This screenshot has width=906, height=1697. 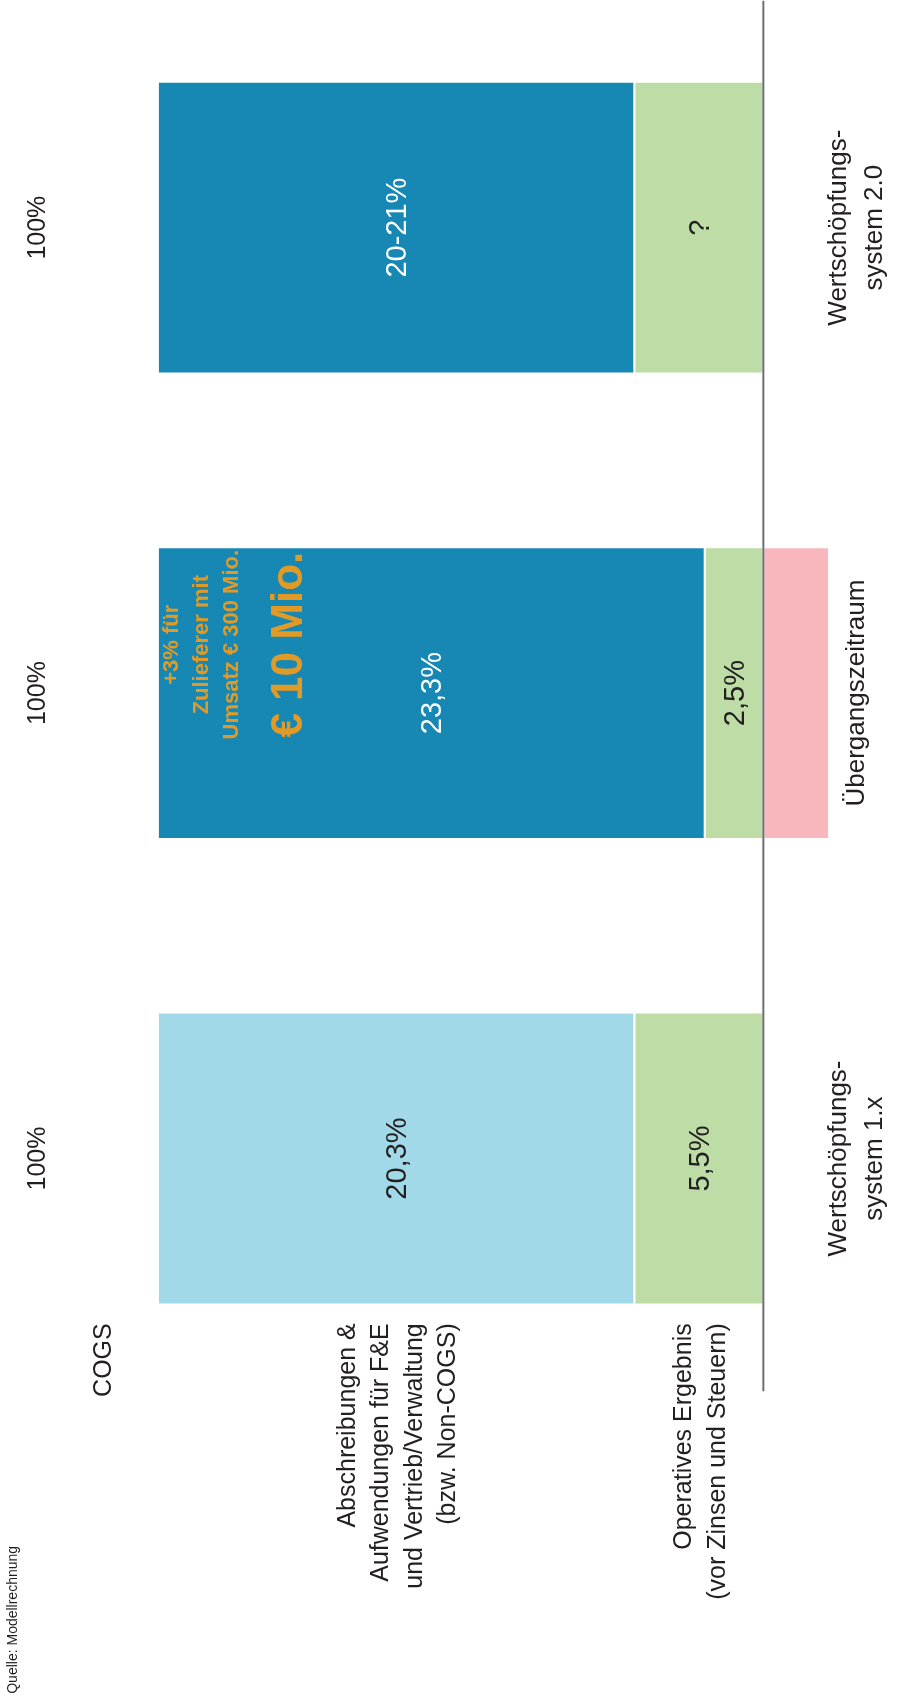 What do you see at coordinates (699, 1461) in the screenshot?
I see `text: Operatives Ergebnis (vor Zinsen und Steuern)` at bounding box center [699, 1461].